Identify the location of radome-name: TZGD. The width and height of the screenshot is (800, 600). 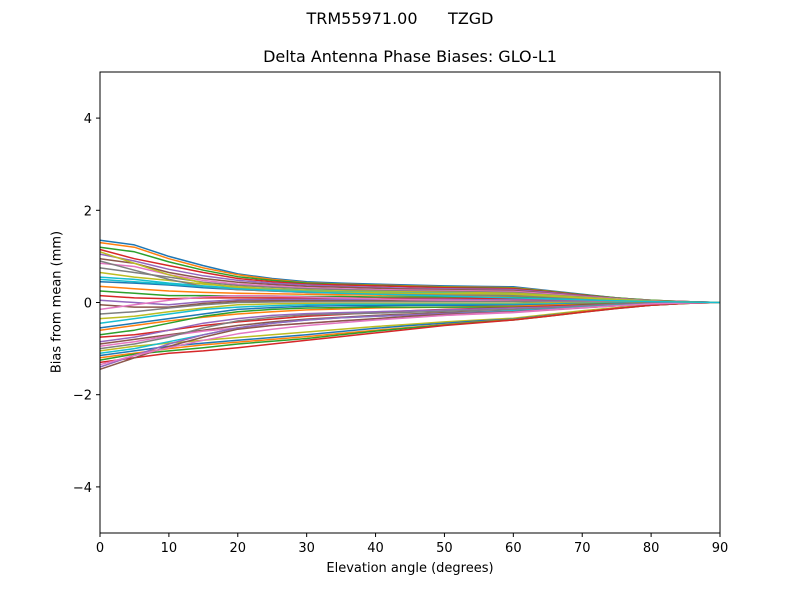
(471, 18).